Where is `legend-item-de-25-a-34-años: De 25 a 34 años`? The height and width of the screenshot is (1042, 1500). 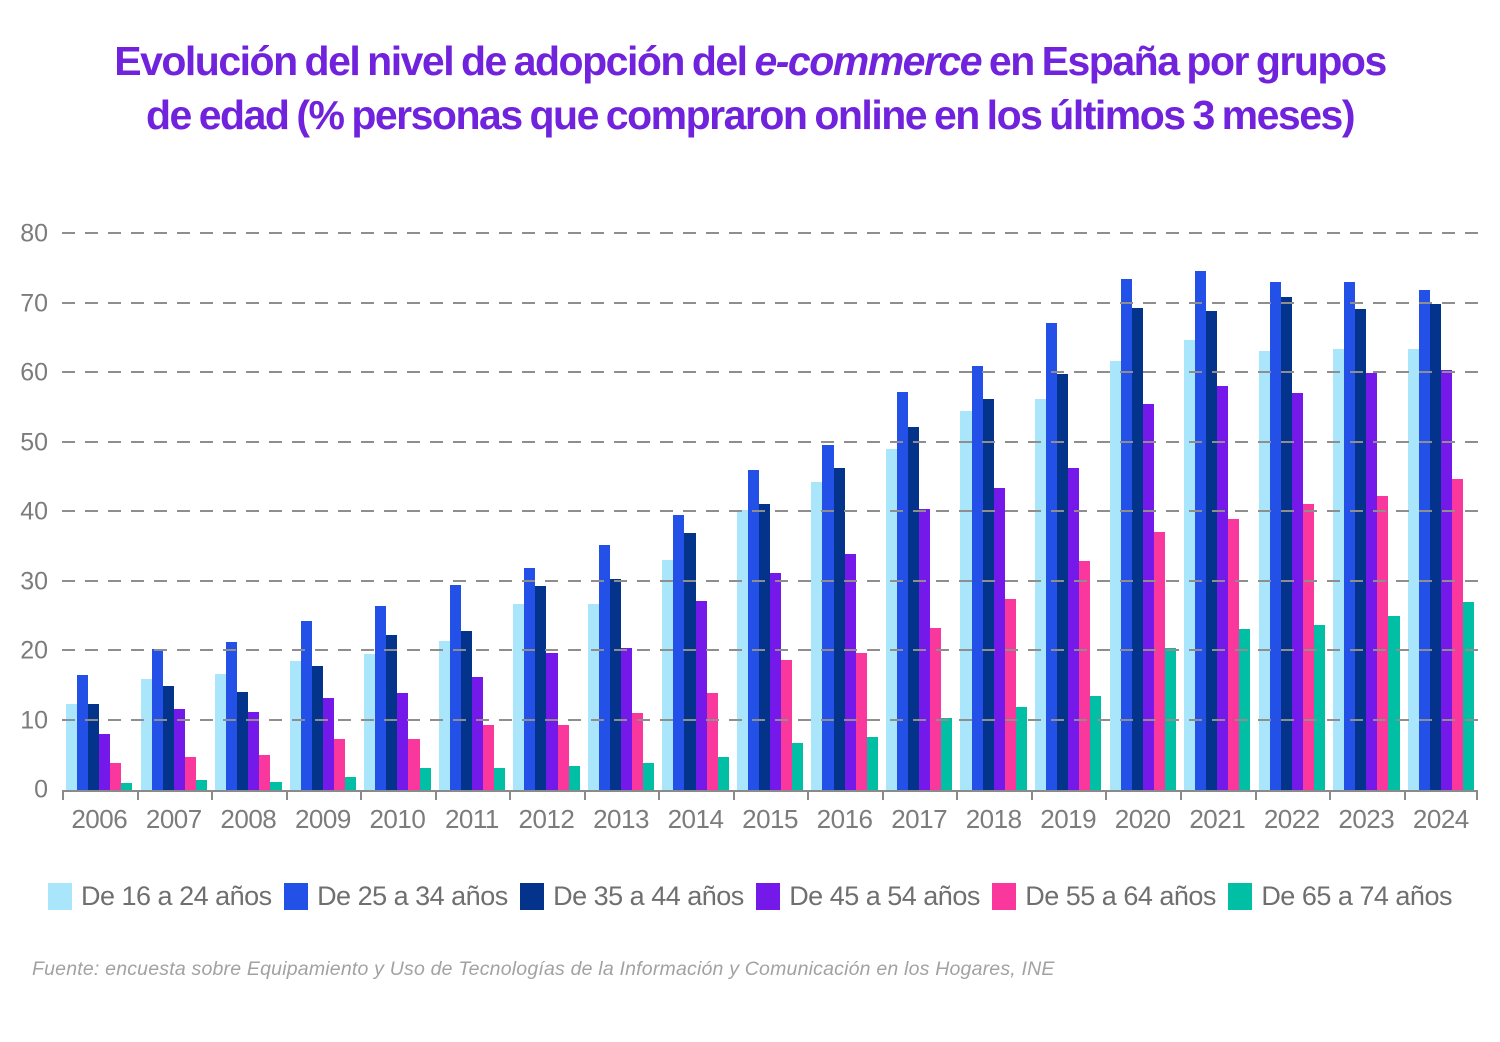 legend-item-de-25-a-34-años: De 25 a 34 años is located at coordinates (396, 896).